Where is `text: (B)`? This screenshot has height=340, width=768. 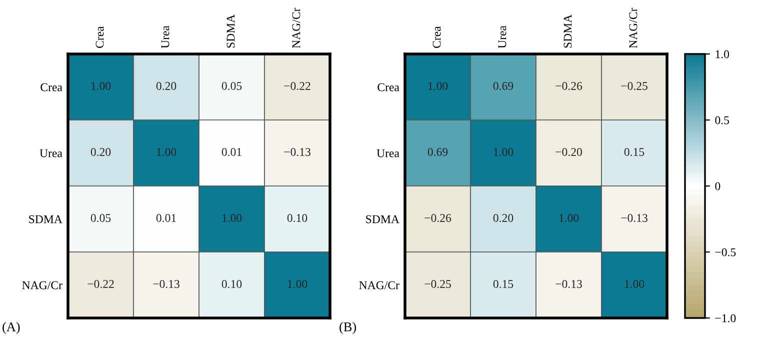 text: (B) is located at coordinates (348, 328).